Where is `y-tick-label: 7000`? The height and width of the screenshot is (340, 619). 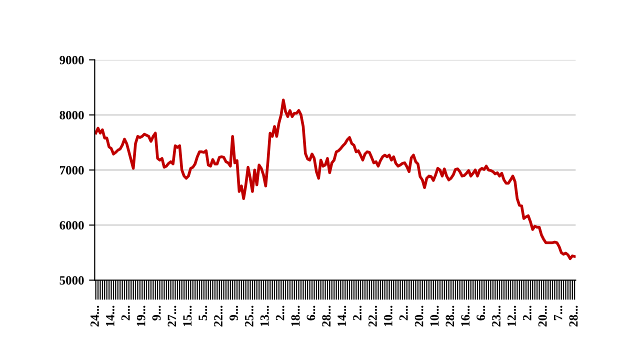
y-tick-label: 7000 is located at coordinates (72, 170).